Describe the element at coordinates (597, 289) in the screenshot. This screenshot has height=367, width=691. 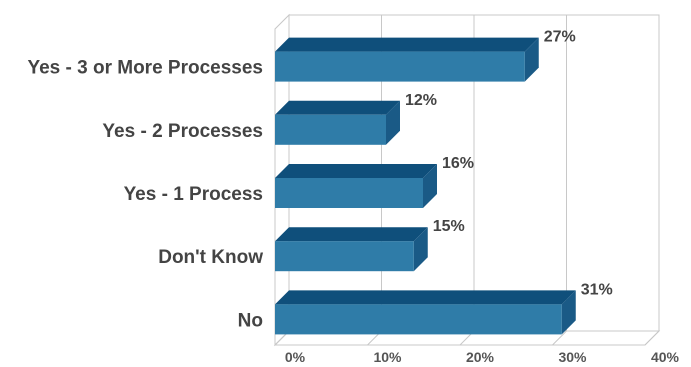
I see `data-label: 31%` at that location.